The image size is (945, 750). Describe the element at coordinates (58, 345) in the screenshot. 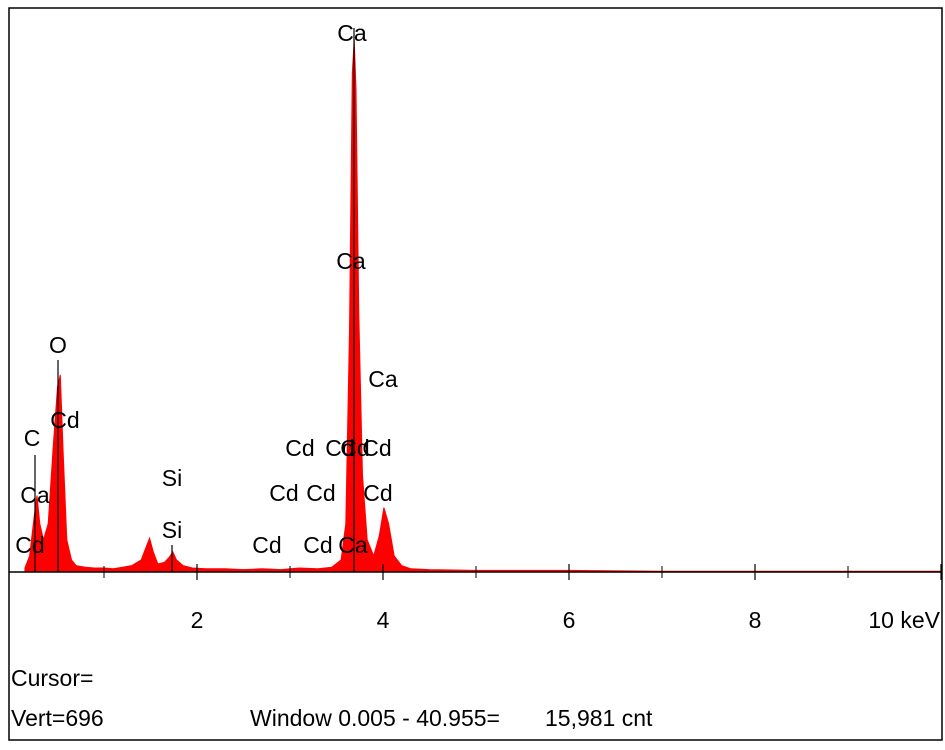

I see `peak-label: O` at that location.